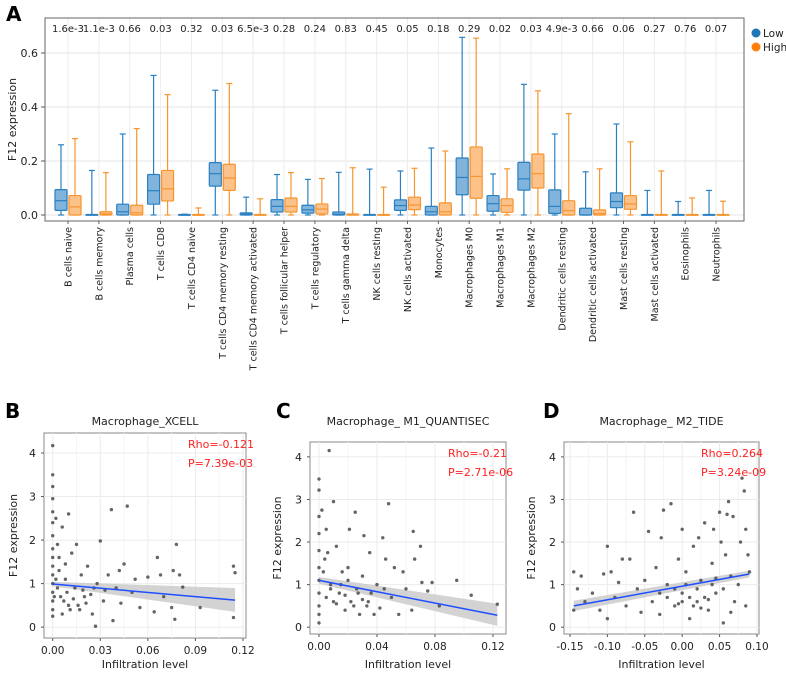  Describe the element at coordinates (756, 47) in the screenshot. I see `legend-marker-high` at that location.